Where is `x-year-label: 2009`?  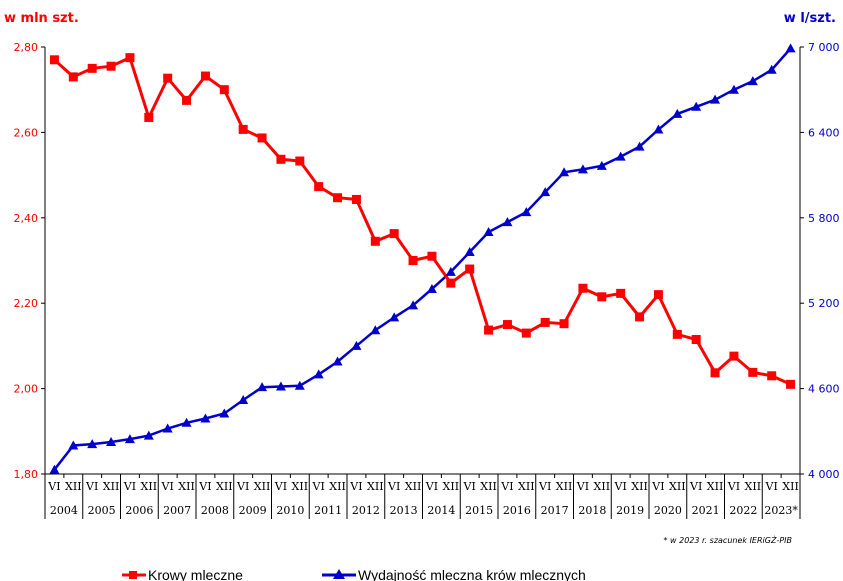 x-year-label: 2009 is located at coordinates (253, 510).